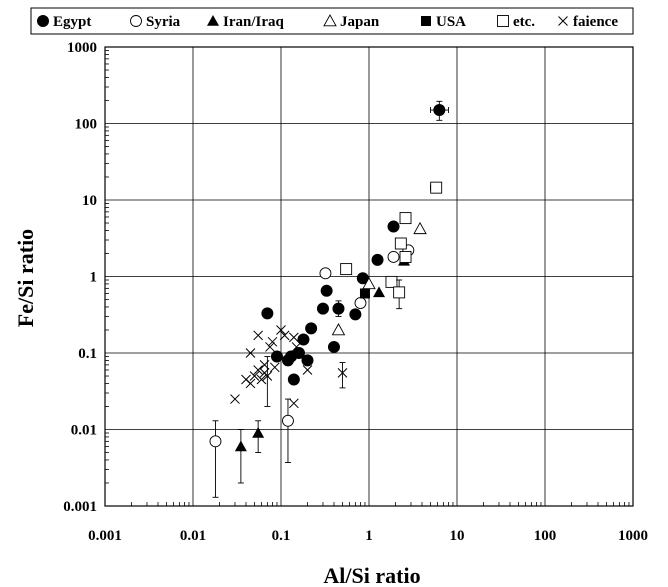  What do you see at coordinates (89, 201) in the screenshot?
I see `y-tick-label: 10` at bounding box center [89, 201].